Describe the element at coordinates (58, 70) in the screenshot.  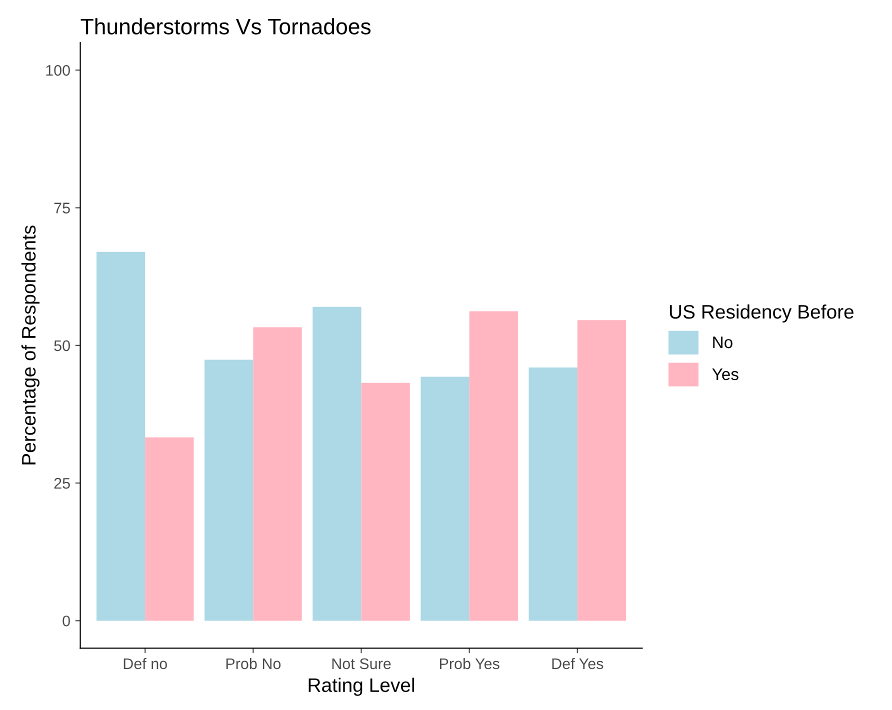
I see `y-tick-label: 100` at that location.